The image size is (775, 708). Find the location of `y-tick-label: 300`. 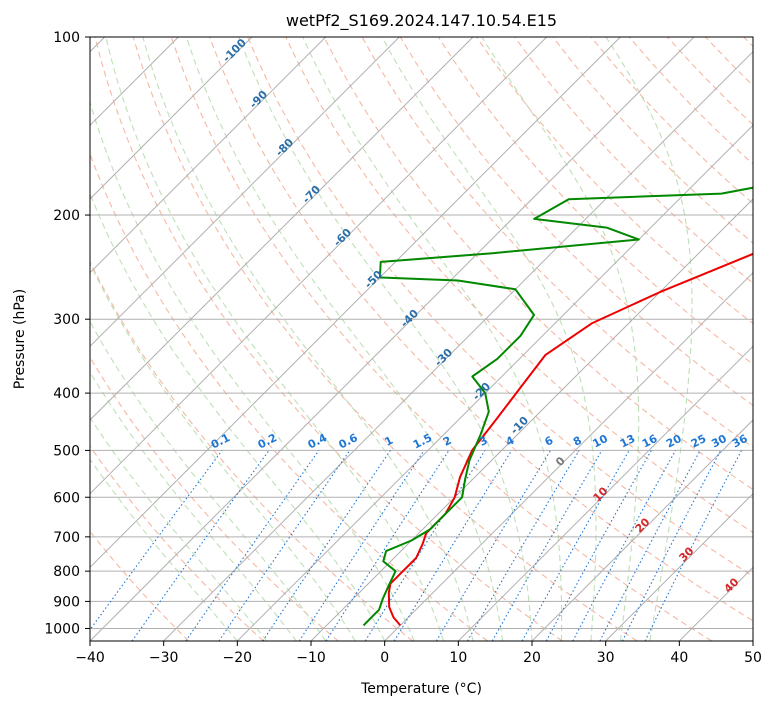

y-tick-label: 300 is located at coordinates (66, 320).